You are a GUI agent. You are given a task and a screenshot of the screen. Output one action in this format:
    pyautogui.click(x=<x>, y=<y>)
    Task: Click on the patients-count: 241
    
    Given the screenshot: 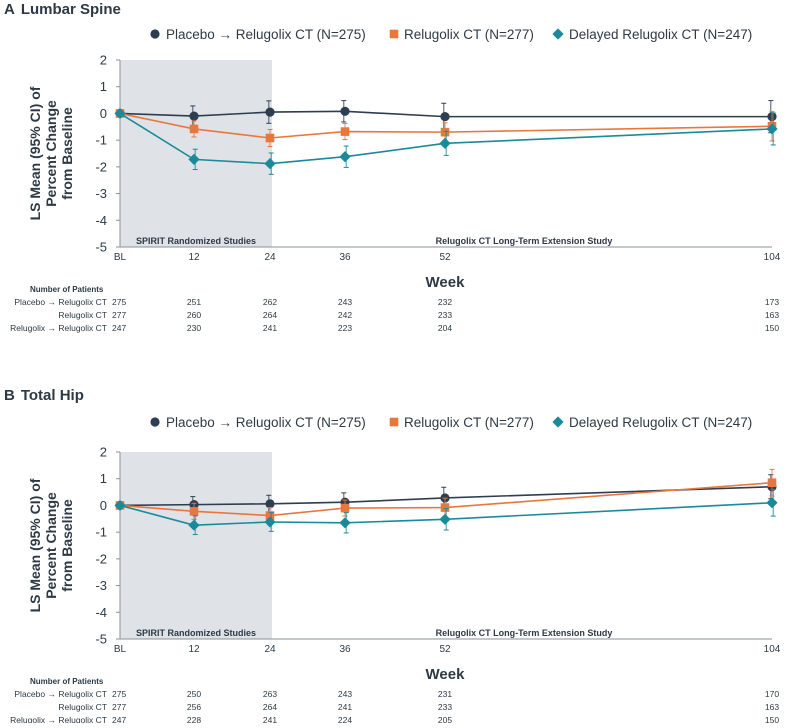 What is the action you would take?
    pyautogui.click(x=270, y=328)
    